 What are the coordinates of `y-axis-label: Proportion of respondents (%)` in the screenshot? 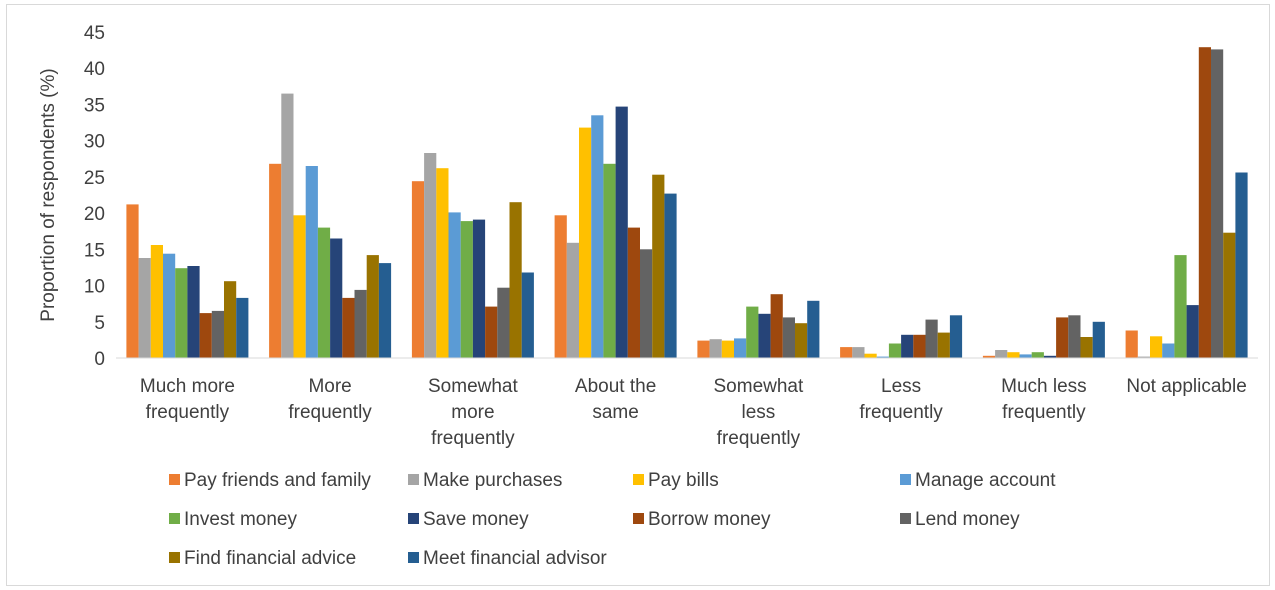 It's located at (48, 194).